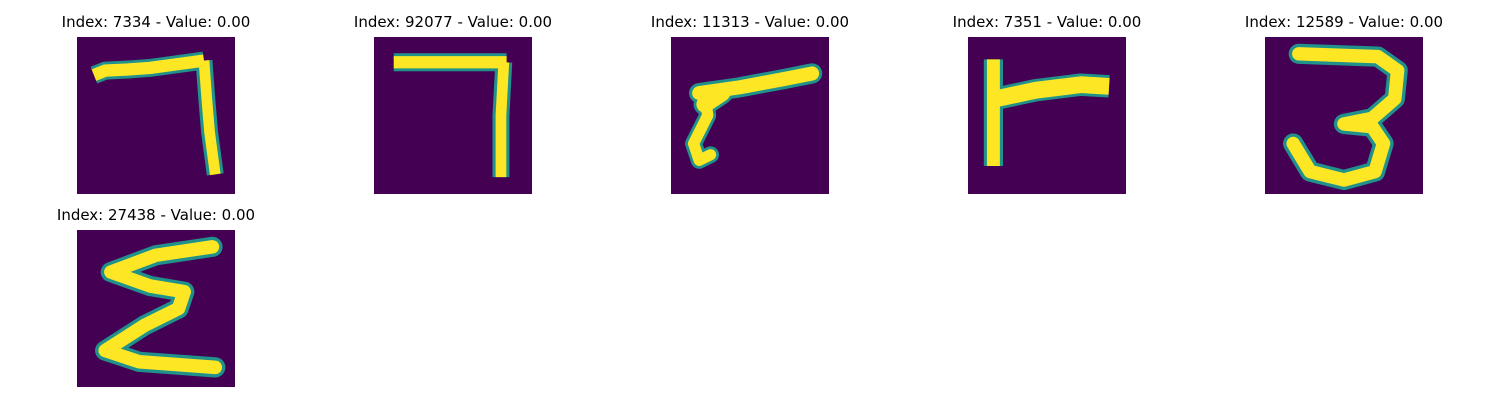  I want to click on panel-title: Index: 12589 - Value: 0.00, so click(1344, 22).